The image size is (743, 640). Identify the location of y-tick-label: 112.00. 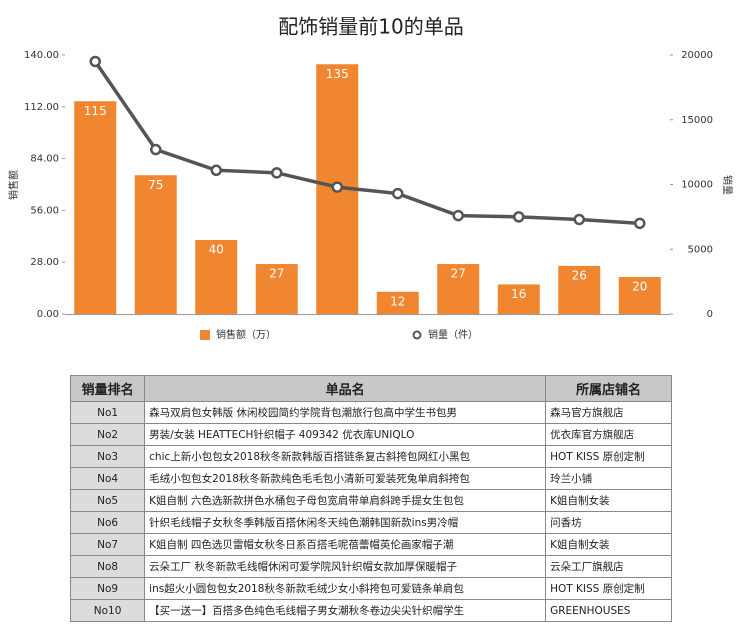
(41, 107).